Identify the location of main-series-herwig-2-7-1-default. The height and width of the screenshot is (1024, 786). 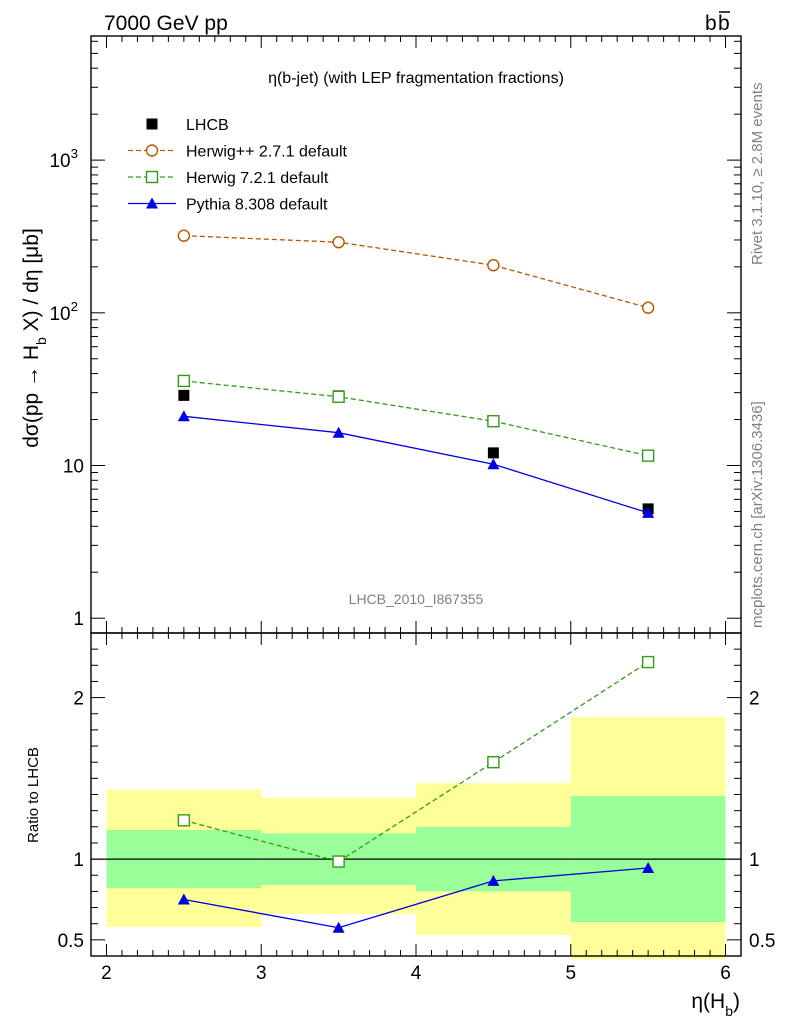
(416, 271).